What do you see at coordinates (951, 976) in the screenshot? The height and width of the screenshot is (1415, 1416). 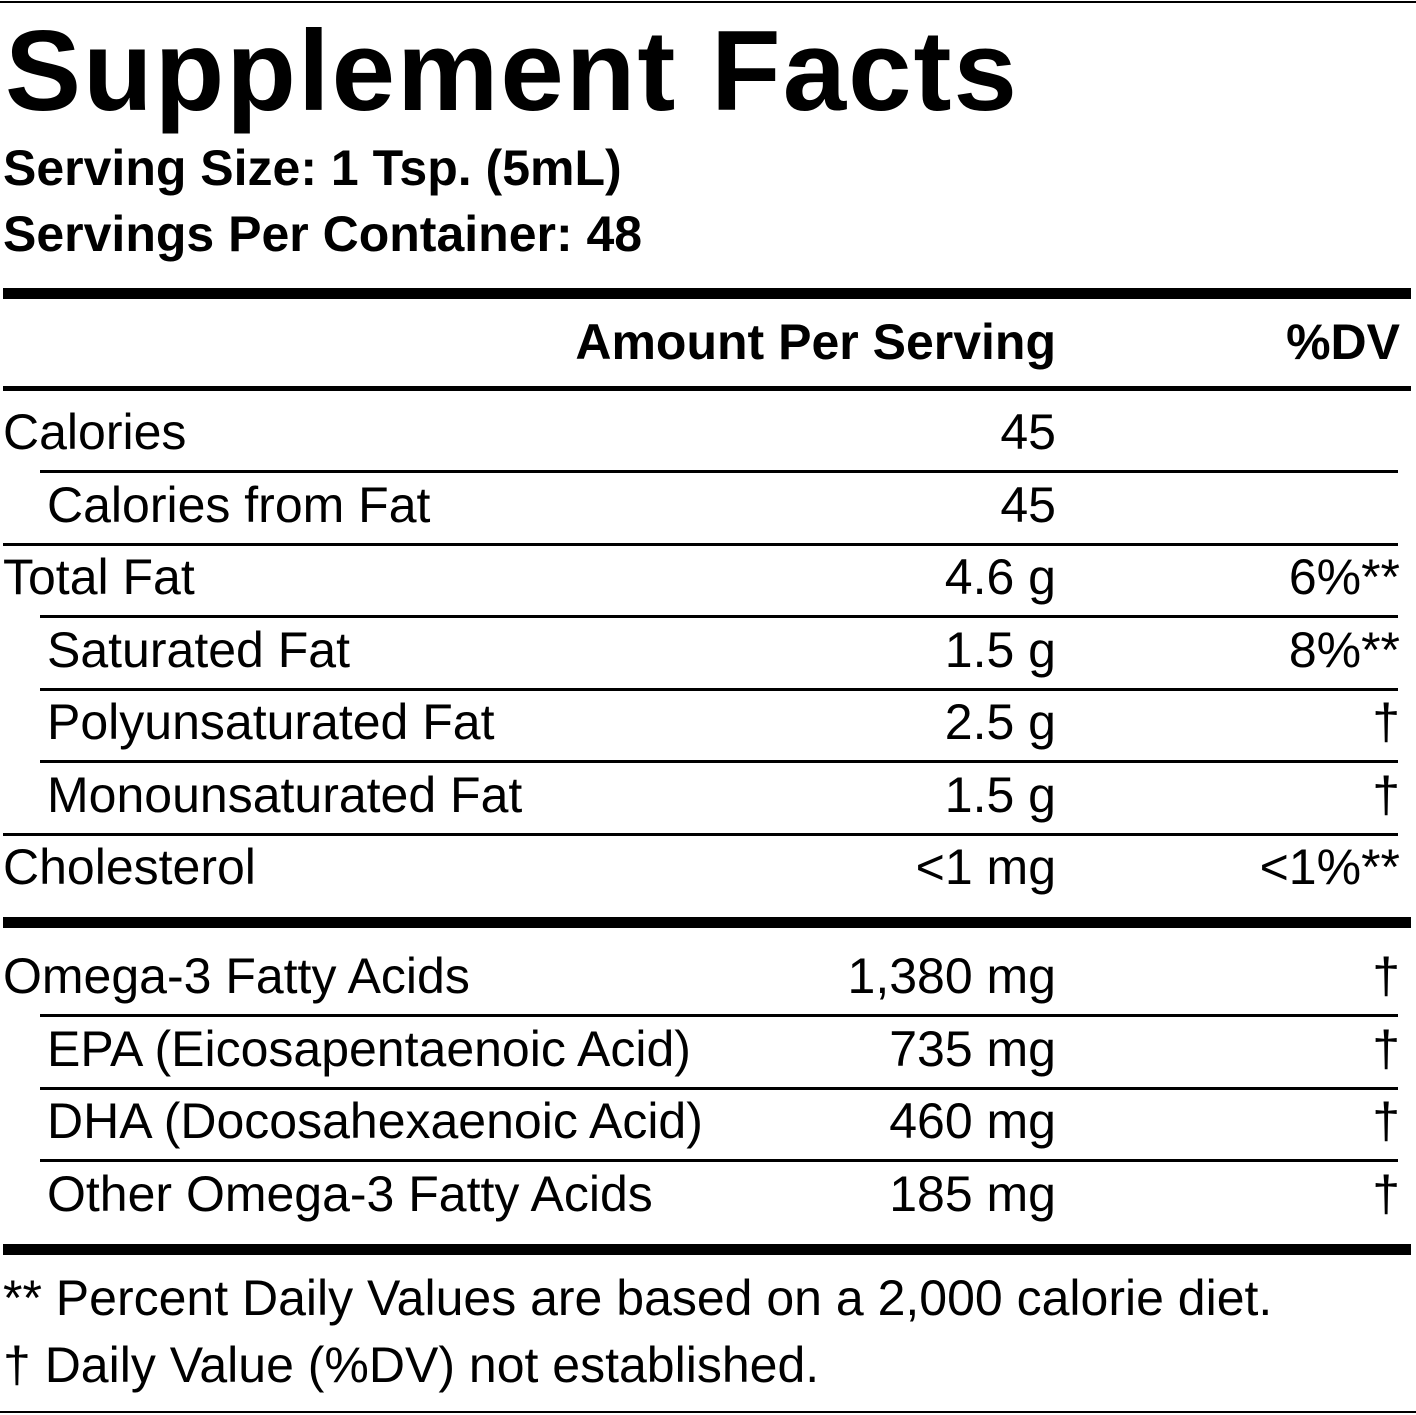 I see `amount: 1,380 mg` at bounding box center [951, 976].